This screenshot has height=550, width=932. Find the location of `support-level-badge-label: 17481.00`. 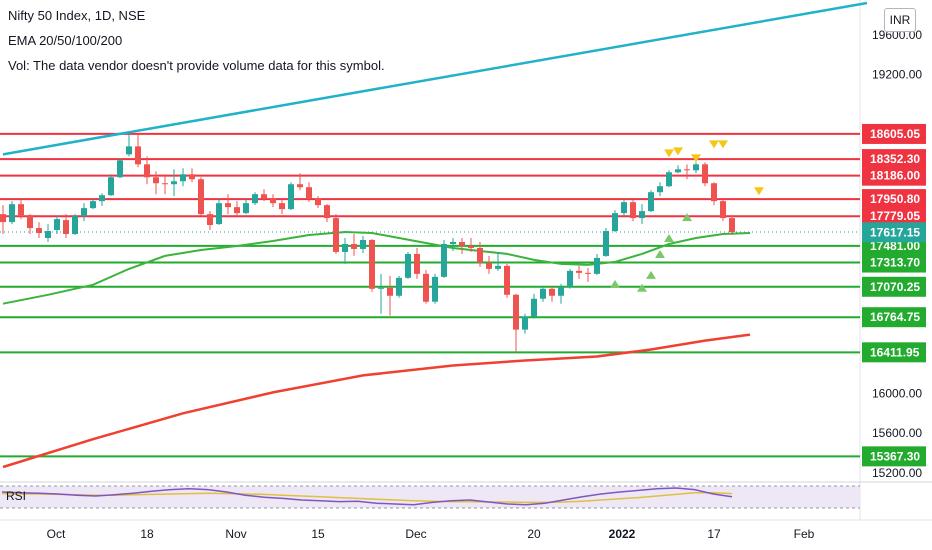

support-level-badge-label: 17481.00 is located at coordinates (895, 246).